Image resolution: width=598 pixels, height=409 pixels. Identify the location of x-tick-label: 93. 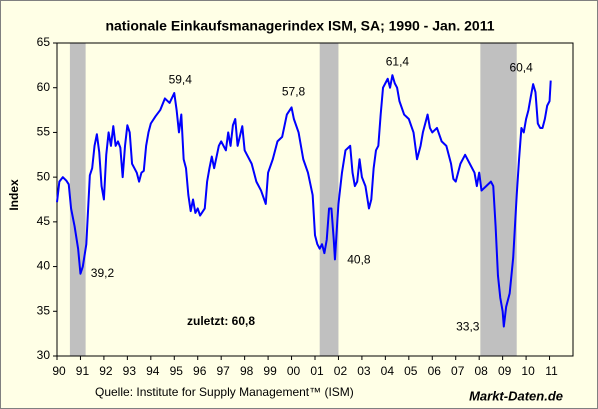
(130, 371).